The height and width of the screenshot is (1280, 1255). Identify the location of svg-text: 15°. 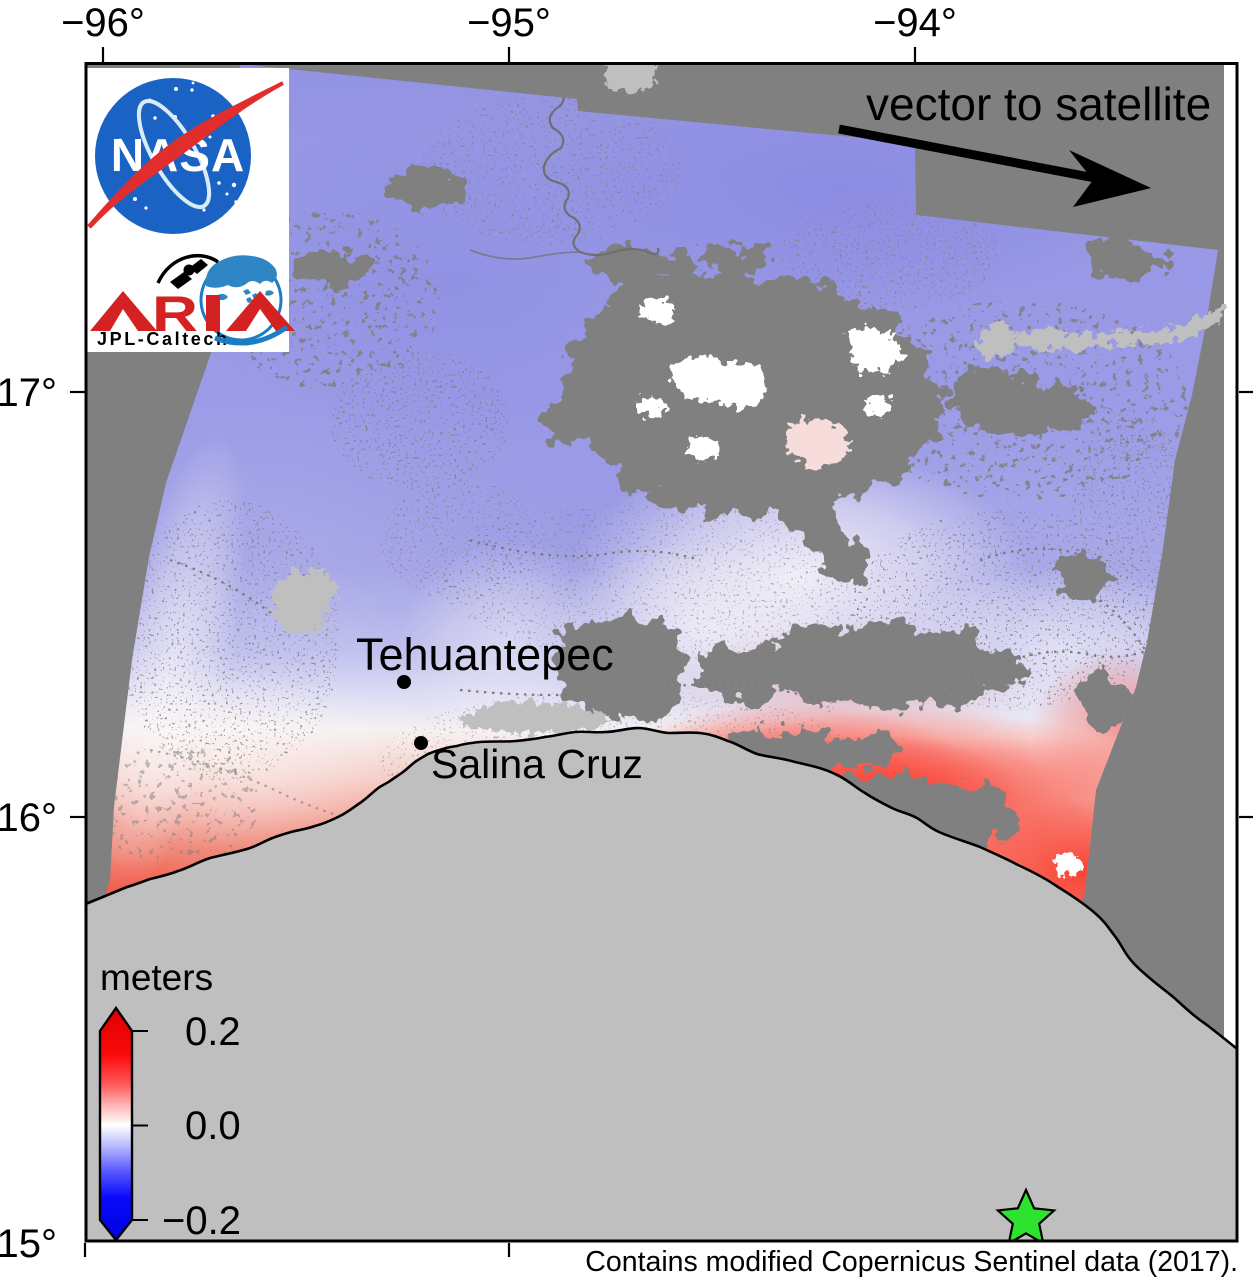
(28, 1244).